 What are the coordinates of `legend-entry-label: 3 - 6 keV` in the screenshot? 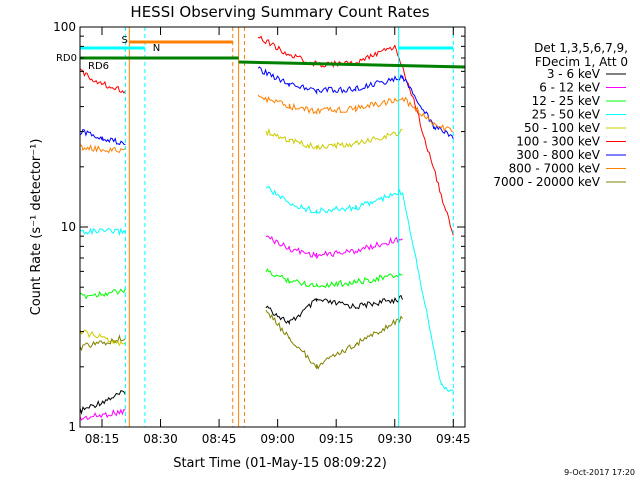 It's located at (574, 74).